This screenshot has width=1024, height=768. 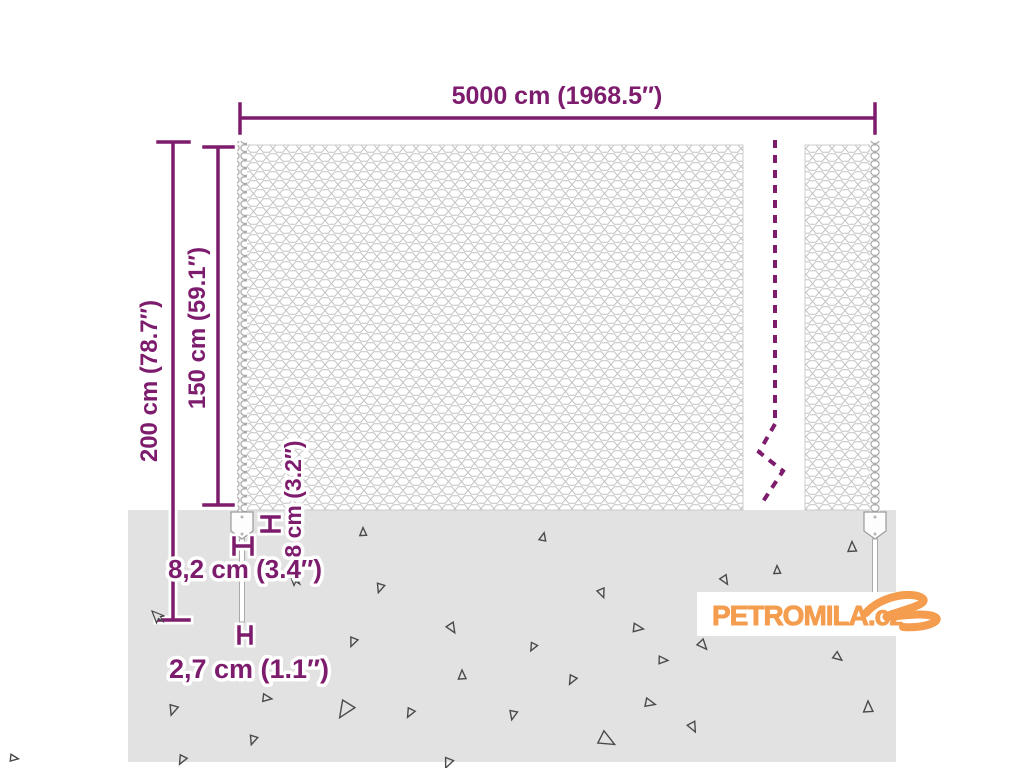 What do you see at coordinates (293, 498) in the screenshot?
I see `anchor-height-label: 8 cm (3.2″)` at bounding box center [293, 498].